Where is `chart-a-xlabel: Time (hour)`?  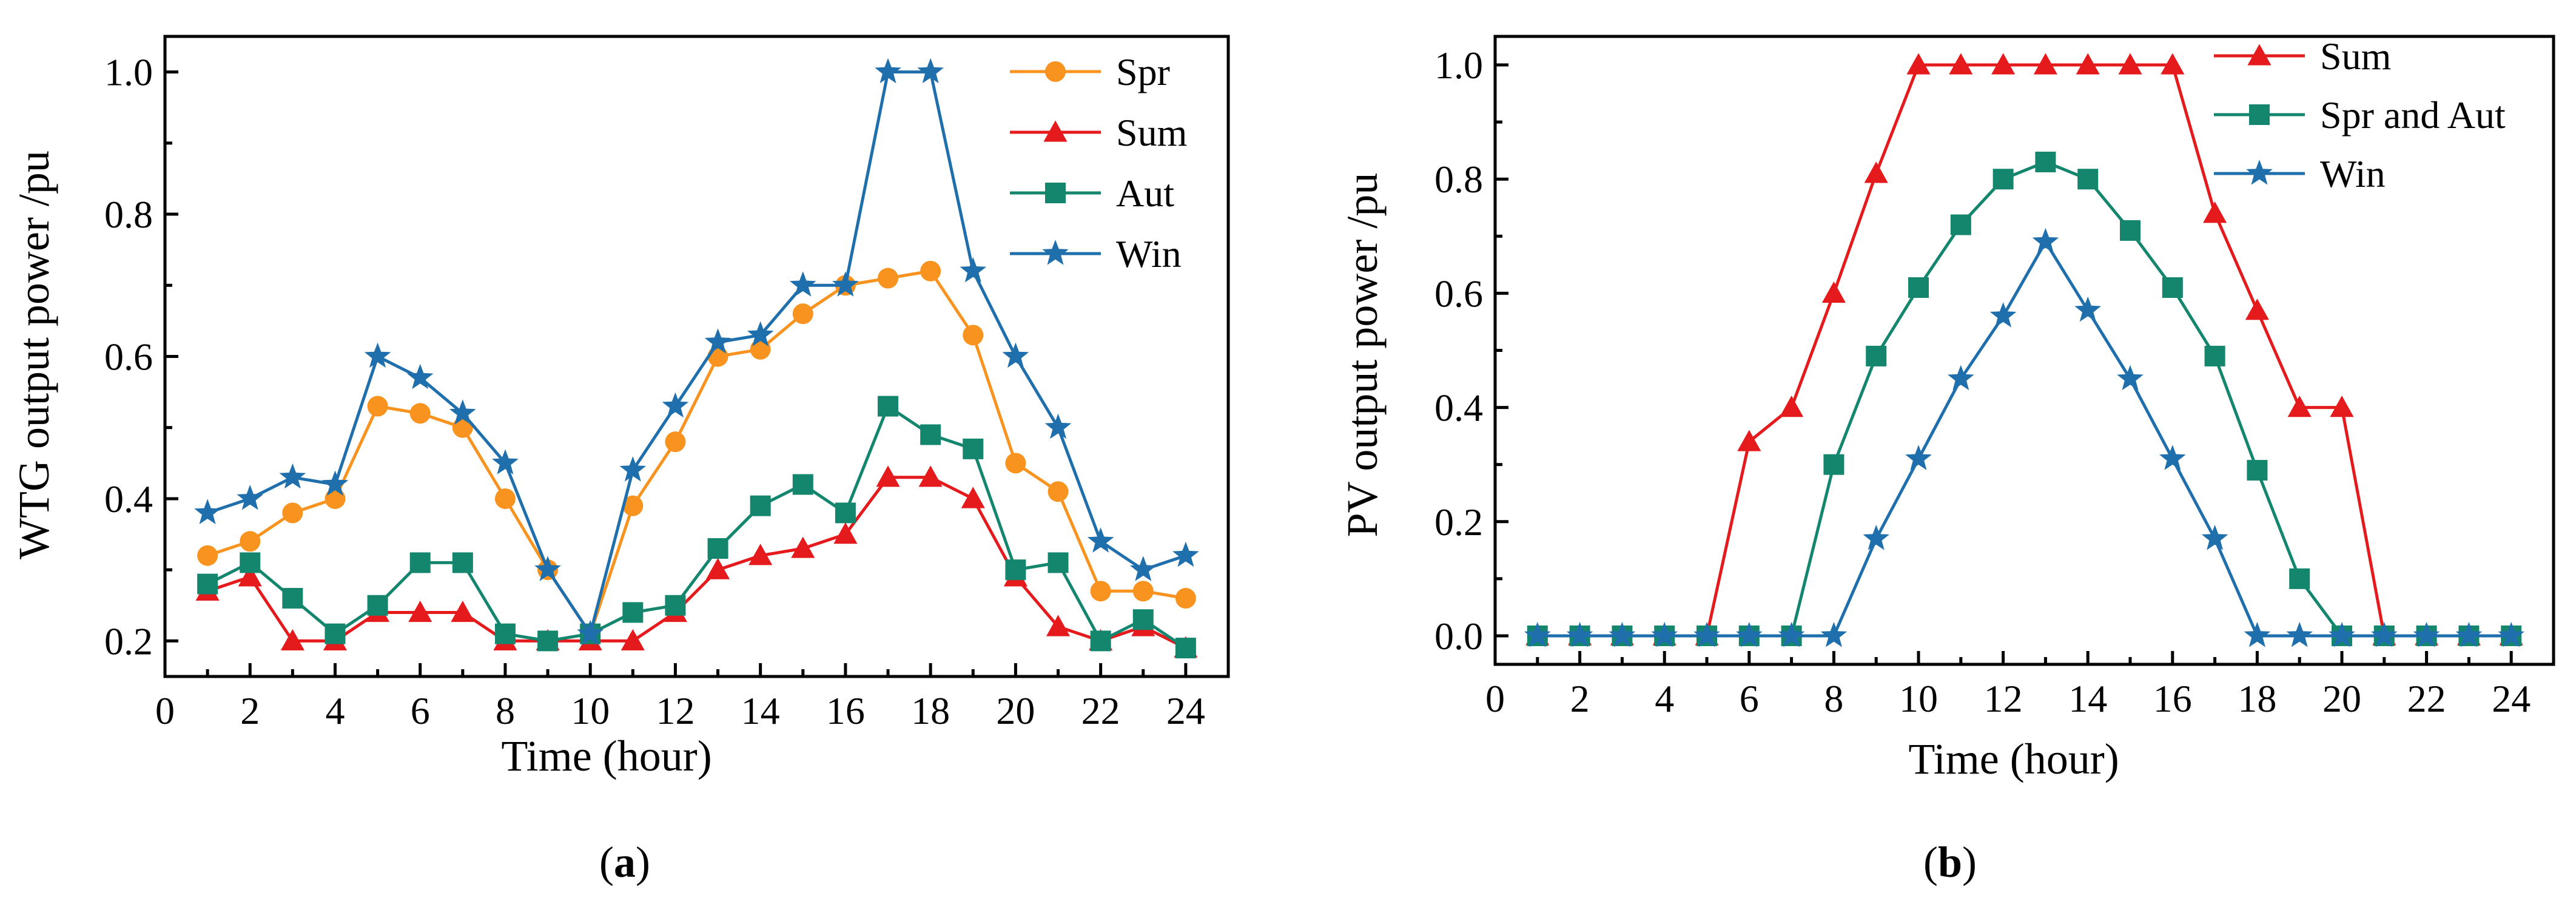
chart-a-xlabel: Time (hour) is located at coordinates (606, 756).